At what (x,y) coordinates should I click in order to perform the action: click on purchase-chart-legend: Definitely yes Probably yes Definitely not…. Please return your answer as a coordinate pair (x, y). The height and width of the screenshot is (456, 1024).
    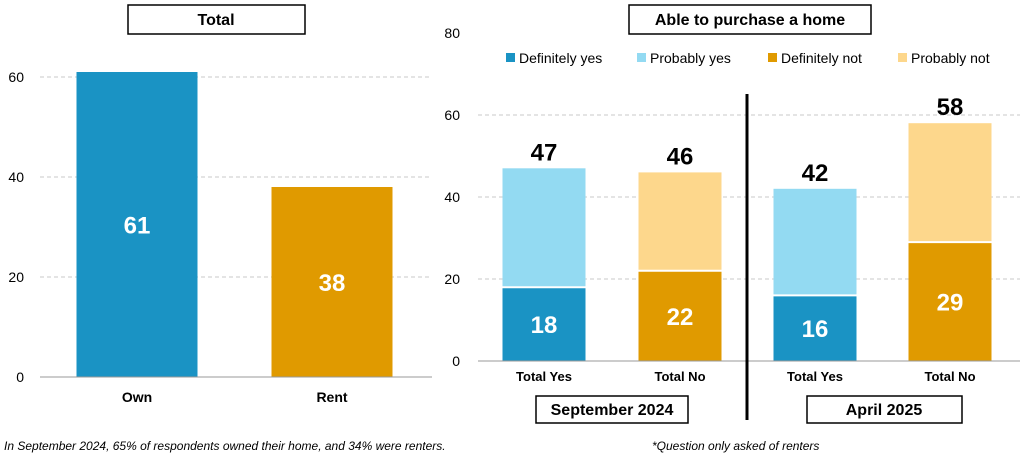
    Looking at the image, I should click on (748, 58).